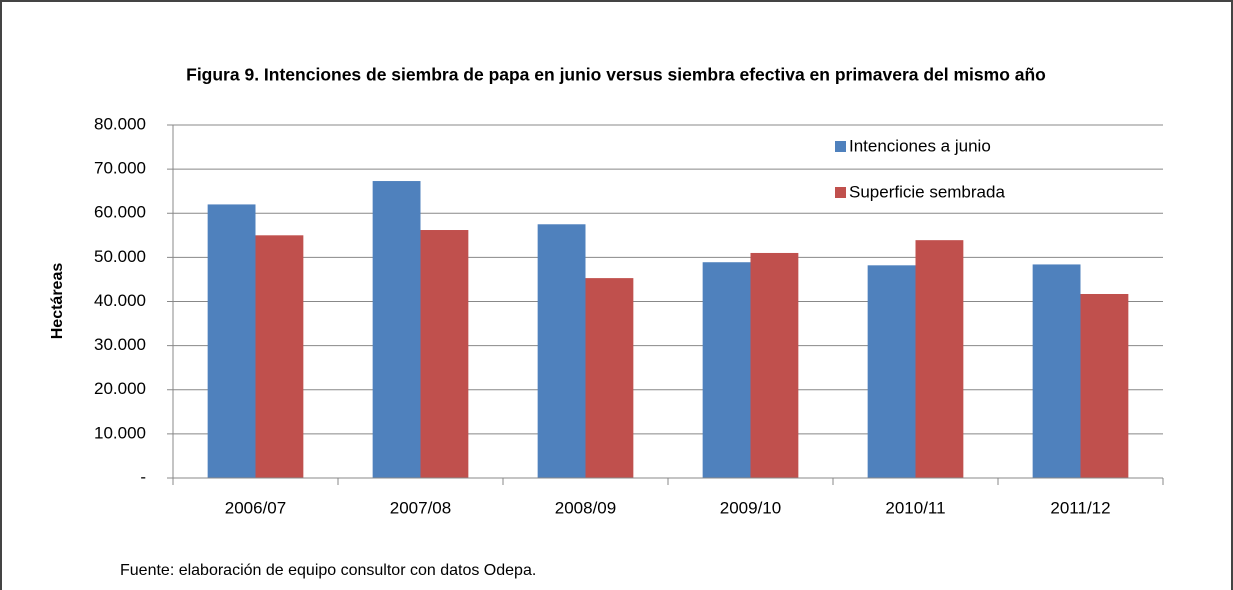 The image size is (1233, 590). I want to click on x-tick-label: 2009/10, so click(750, 507).